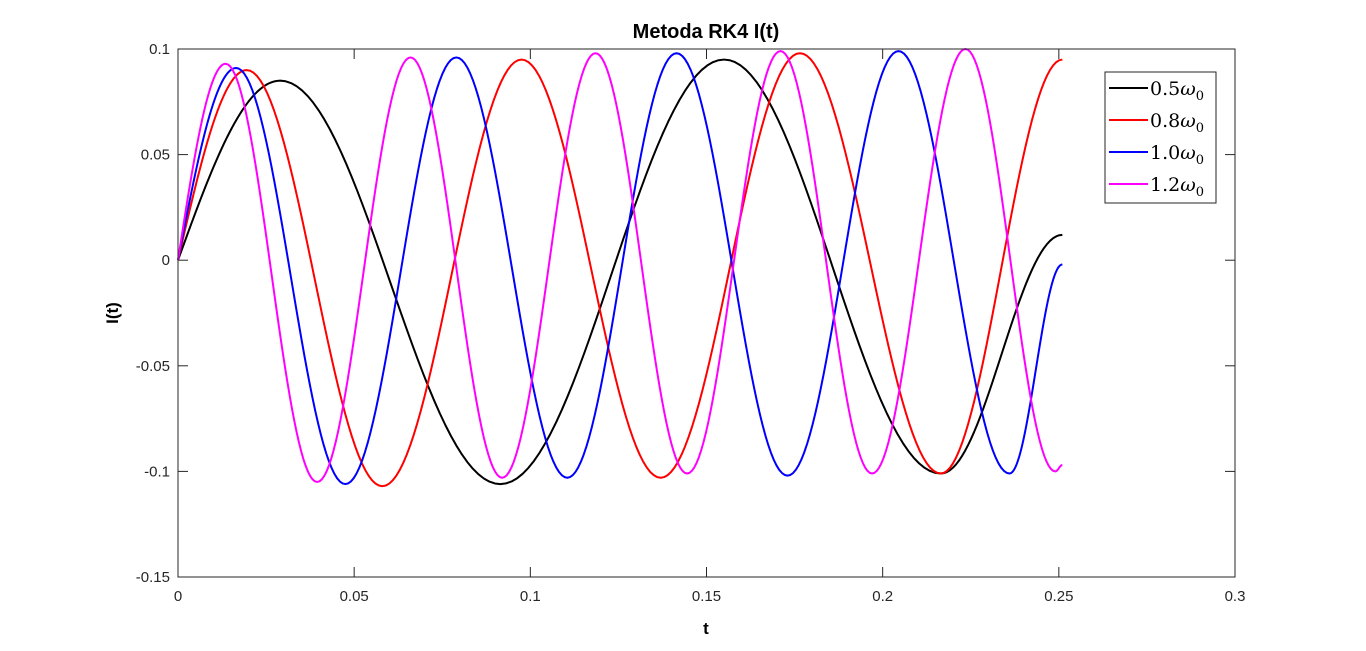  I want to click on legend-box, so click(1160, 137).